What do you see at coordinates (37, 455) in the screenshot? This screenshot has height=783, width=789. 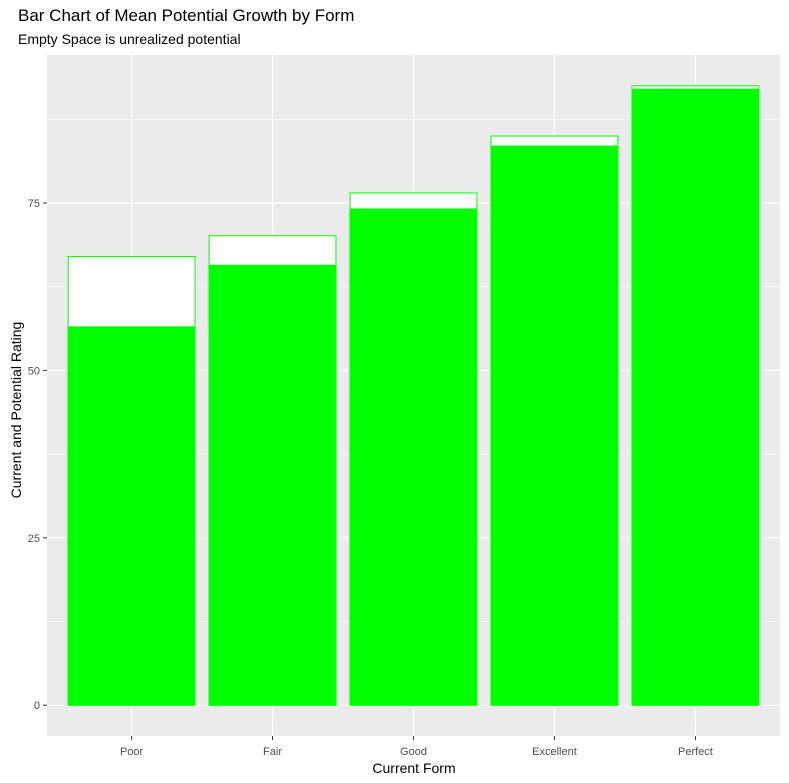 I see `y-axis: 0 25 50 75` at bounding box center [37, 455].